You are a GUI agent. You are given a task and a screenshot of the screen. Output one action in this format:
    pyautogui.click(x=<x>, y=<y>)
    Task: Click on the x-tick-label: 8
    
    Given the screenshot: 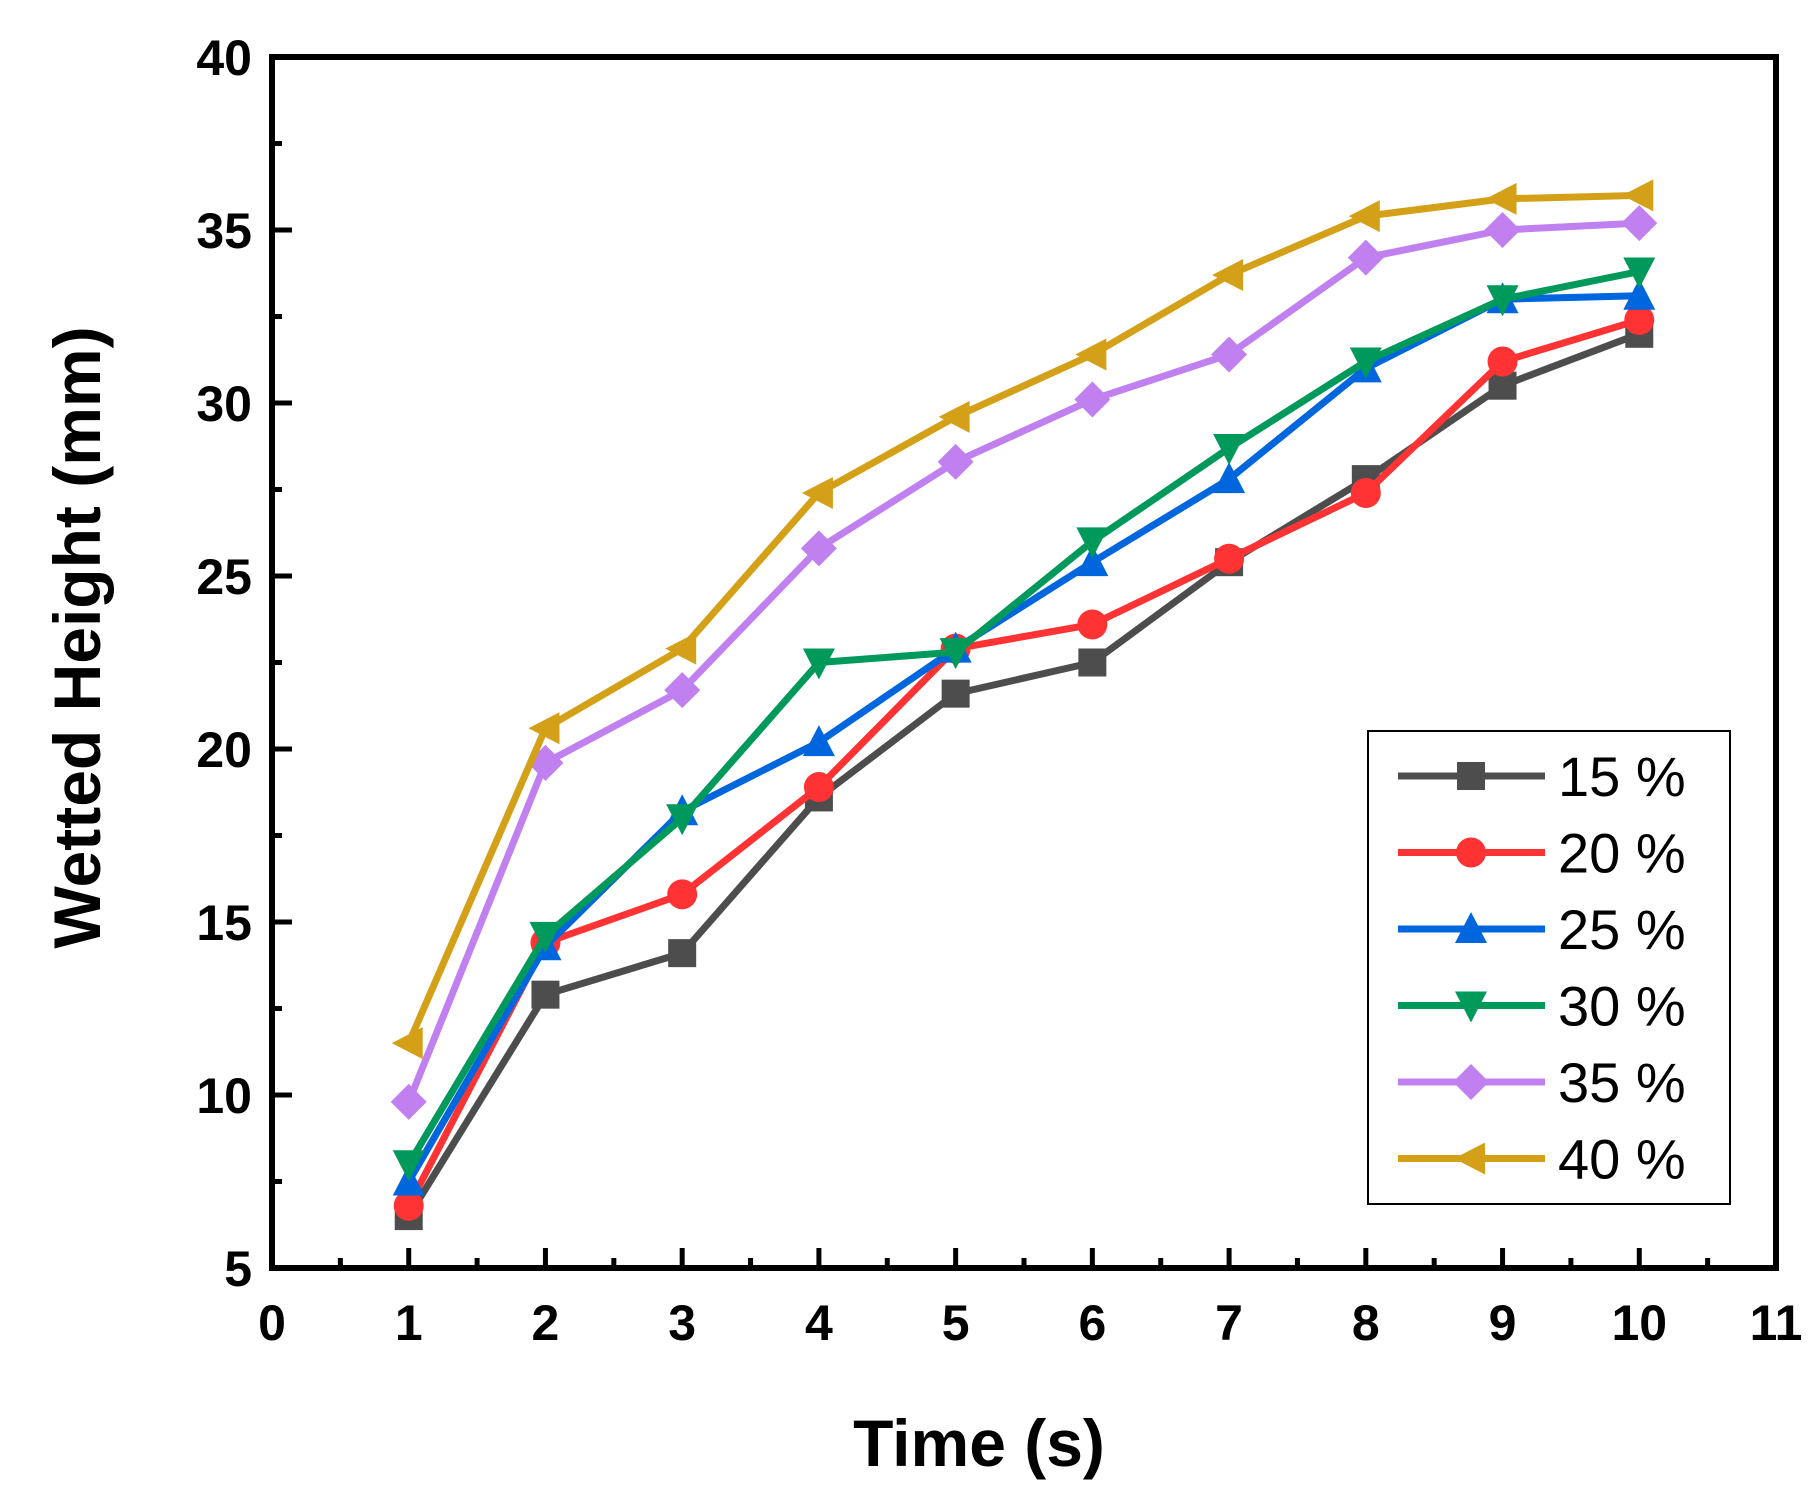 What is the action you would take?
    pyautogui.click(x=1366, y=1323)
    